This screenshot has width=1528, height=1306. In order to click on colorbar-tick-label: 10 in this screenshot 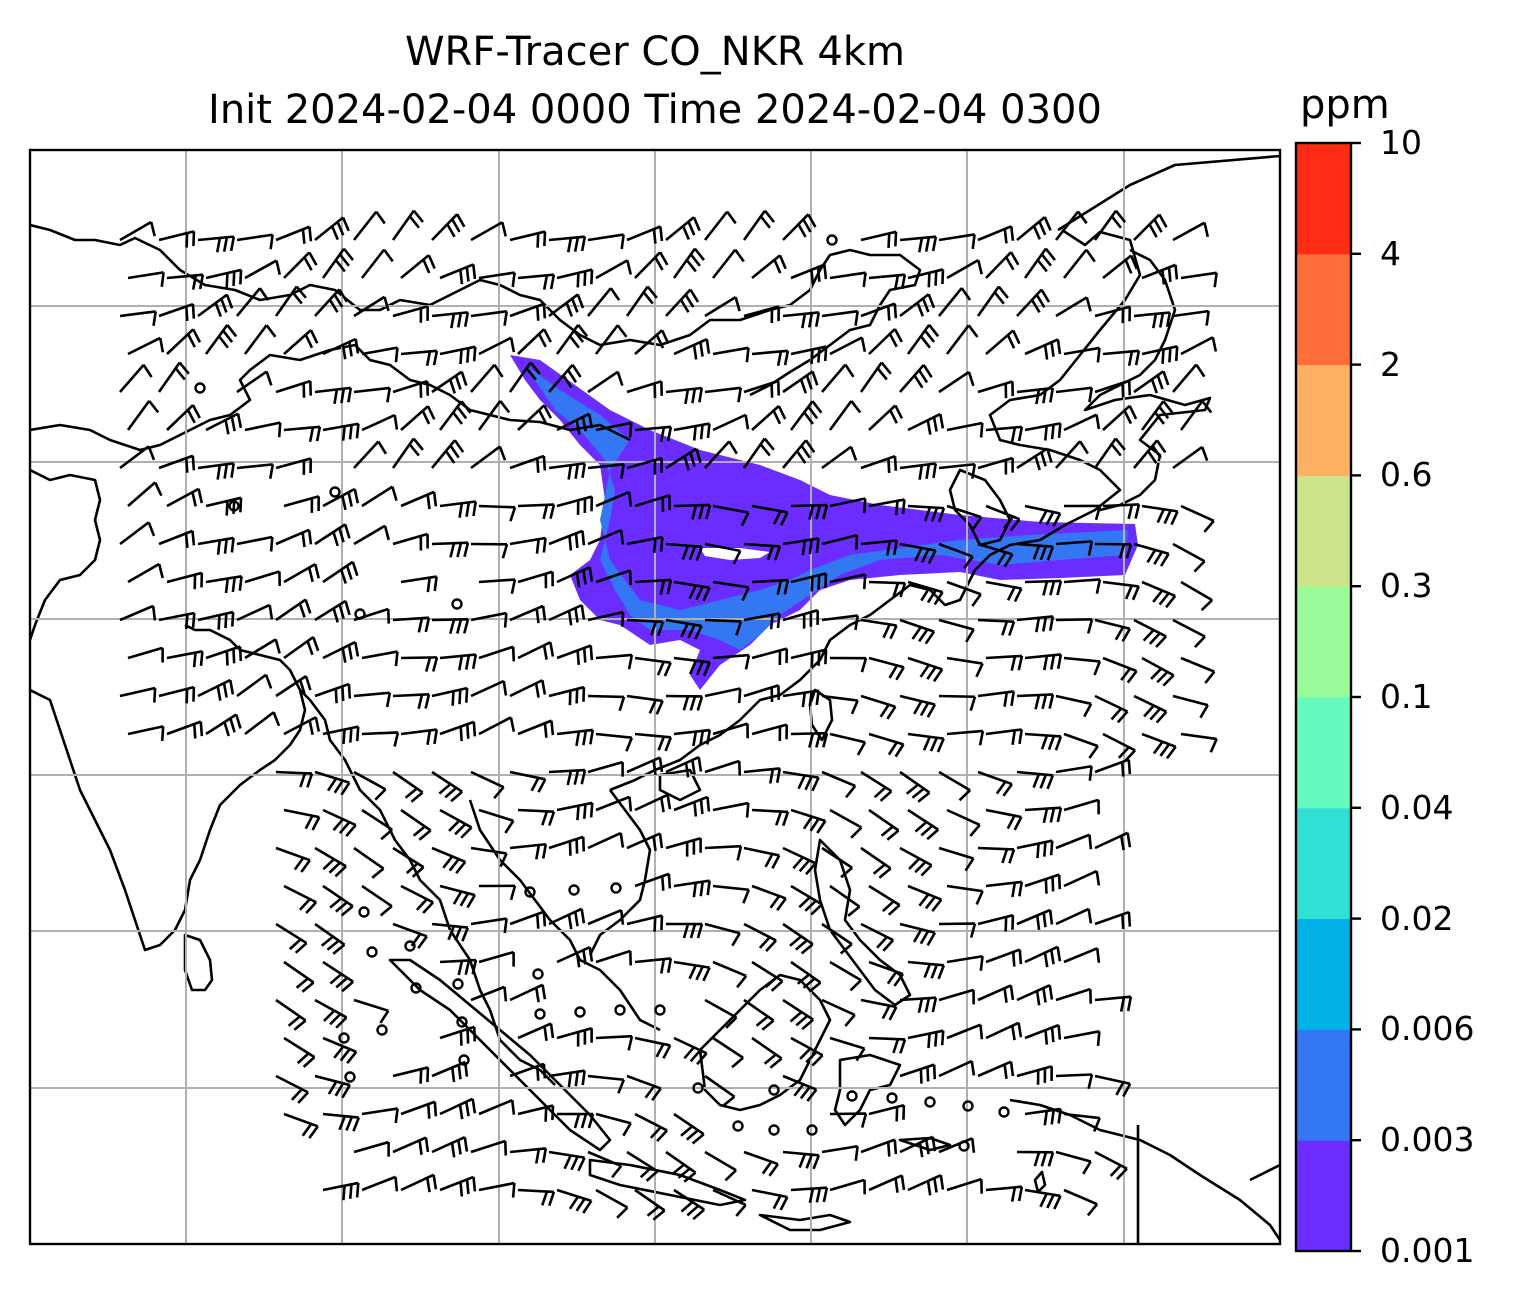, I will do `click(1401, 142)`.